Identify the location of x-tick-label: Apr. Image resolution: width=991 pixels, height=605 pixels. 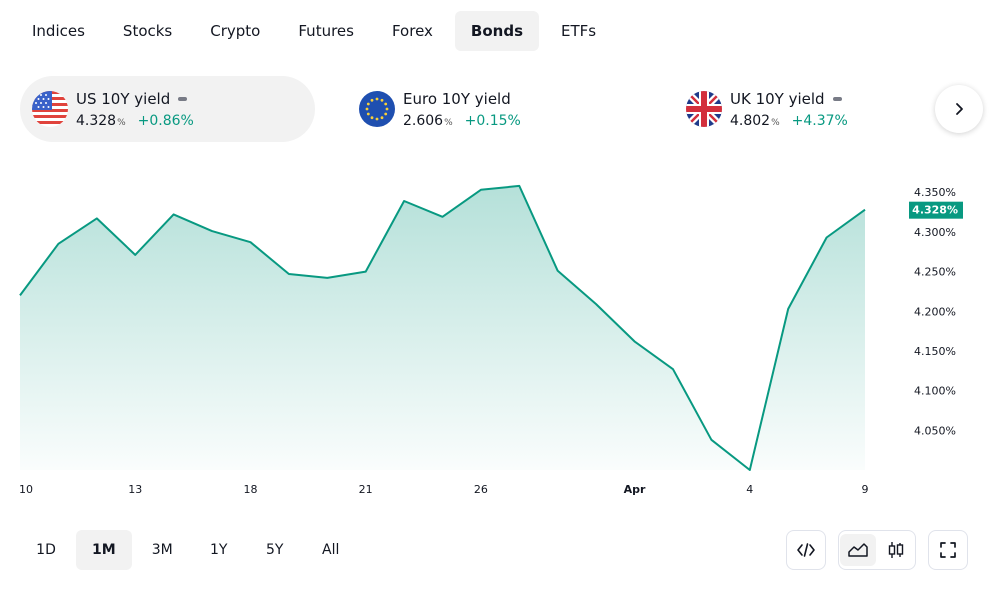
(635, 489).